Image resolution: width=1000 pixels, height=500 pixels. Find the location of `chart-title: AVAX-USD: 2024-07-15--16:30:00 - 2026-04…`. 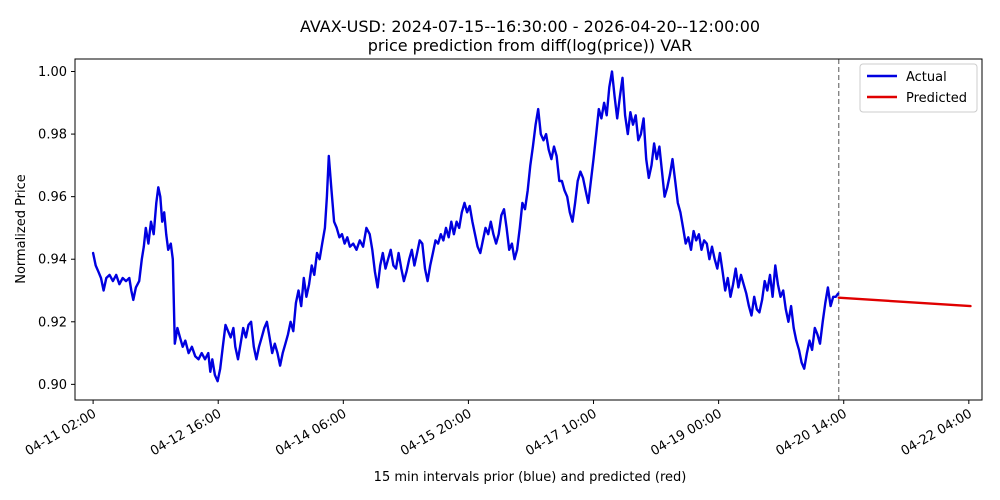

chart-title: AVAX-USD: 2024-07-15--16:30:00 - 2026-04… is located at coordinates (530, 26).